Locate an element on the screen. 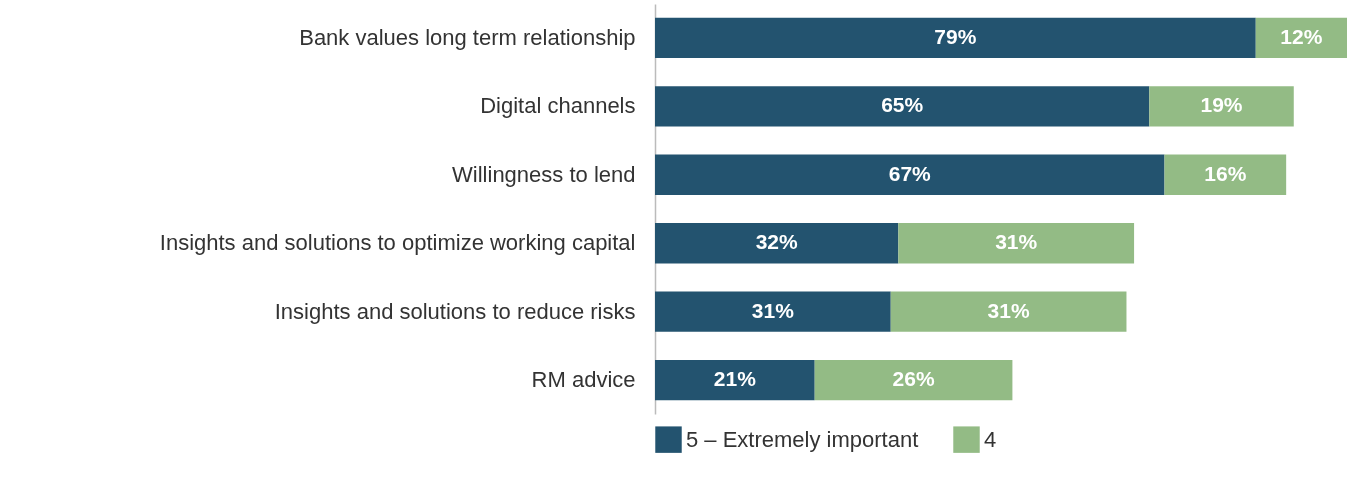 The width and height of the screenshot is (1354, 482). data-label: 32% is located at coordinates (777, 242).